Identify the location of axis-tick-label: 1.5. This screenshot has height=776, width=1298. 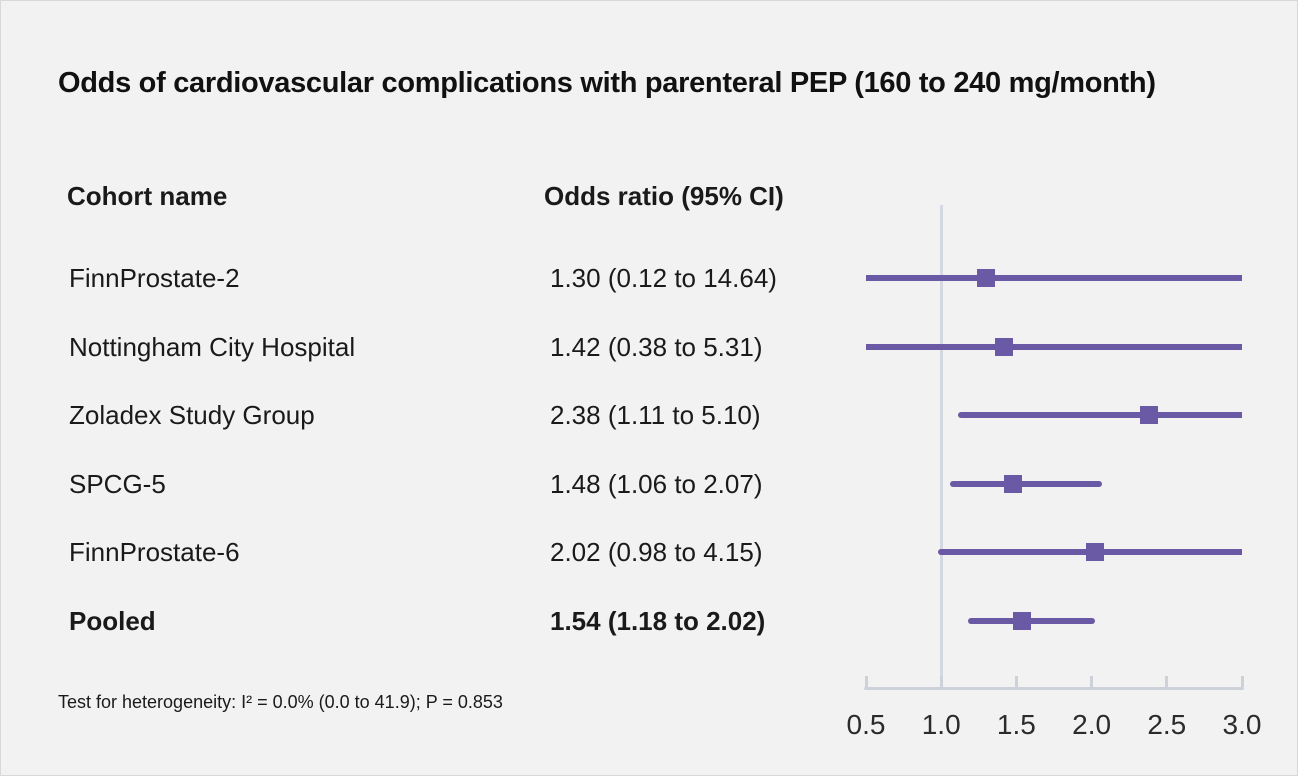
(1016, 724).